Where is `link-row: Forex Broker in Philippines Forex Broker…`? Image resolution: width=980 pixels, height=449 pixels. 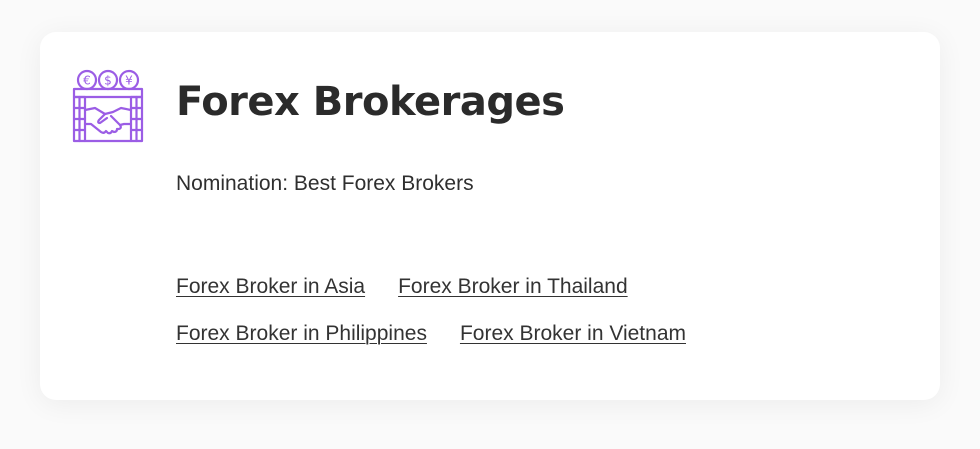
link-row: Forex Broker in Philippines Forex Broker… is located at coordinates (526, 333).